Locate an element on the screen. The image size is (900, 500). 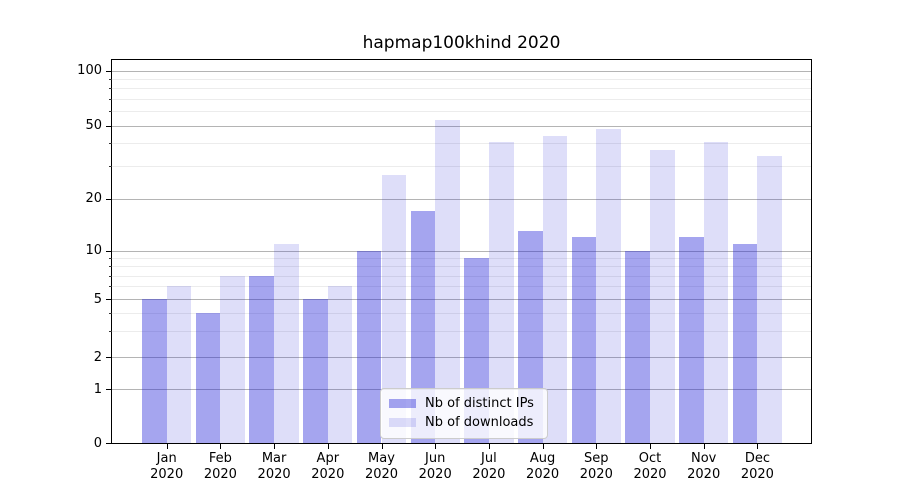
y-tick-label-1: 1 is located at coordinates (97, 389).